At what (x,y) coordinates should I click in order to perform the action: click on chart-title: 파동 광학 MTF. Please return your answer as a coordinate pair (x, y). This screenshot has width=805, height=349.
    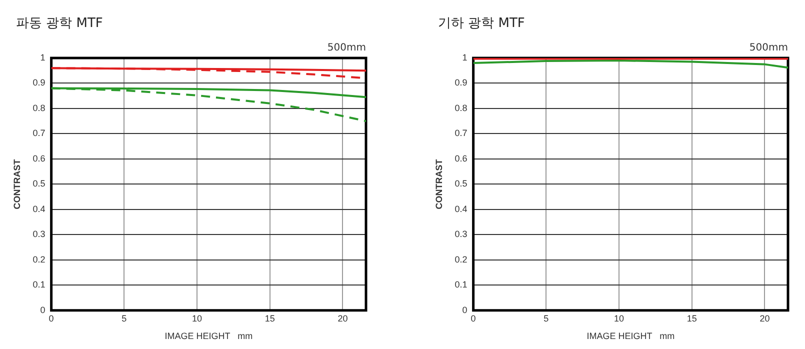
    Looking at the image, I should click on (59, 23).